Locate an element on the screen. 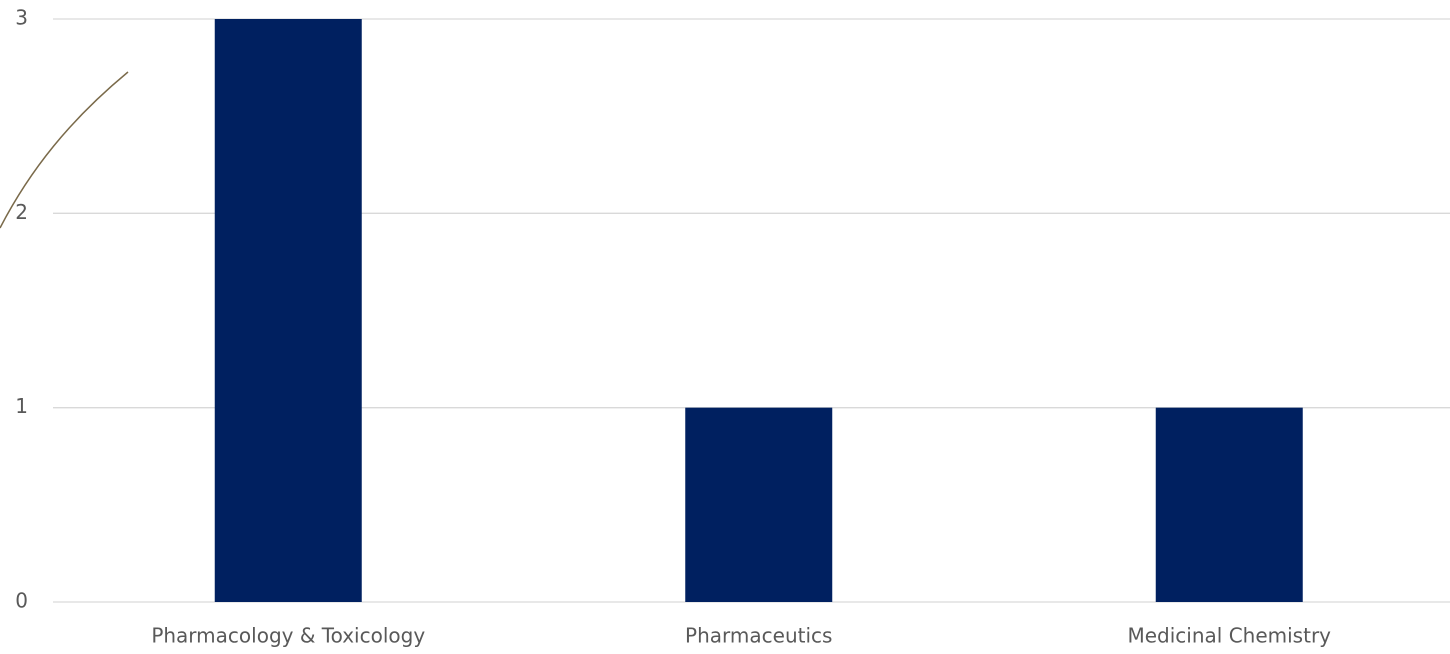 This screenshot has width=1450, height=654. y-tick-label: 1 is located at coordinates (21, 406).